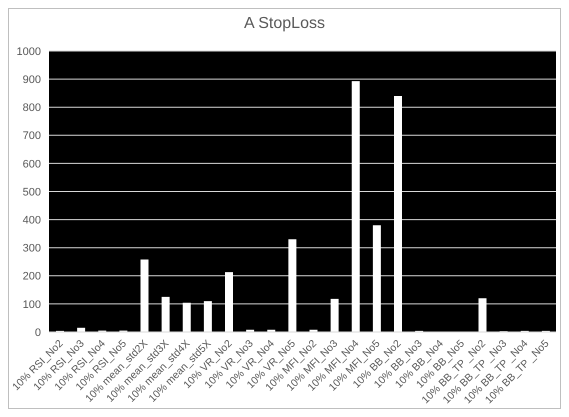 The width and height of the screenshot is (569, 417). What do you see at coordinates (31, 248) in the screenshot?
I see `y-tick-label: 300` at bounding box center [31, 248].